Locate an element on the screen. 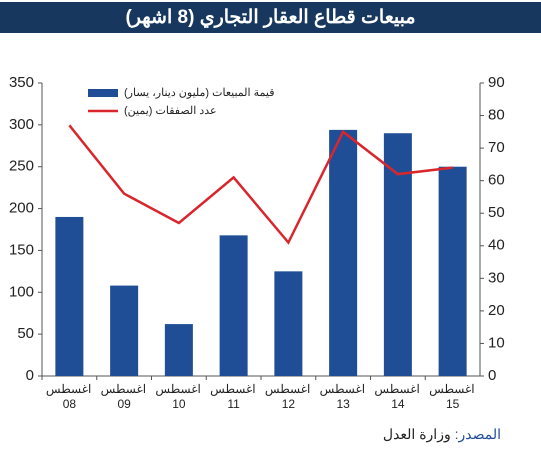  x-tick-label: اغسطس 09 is located at coordinates (123, 396).